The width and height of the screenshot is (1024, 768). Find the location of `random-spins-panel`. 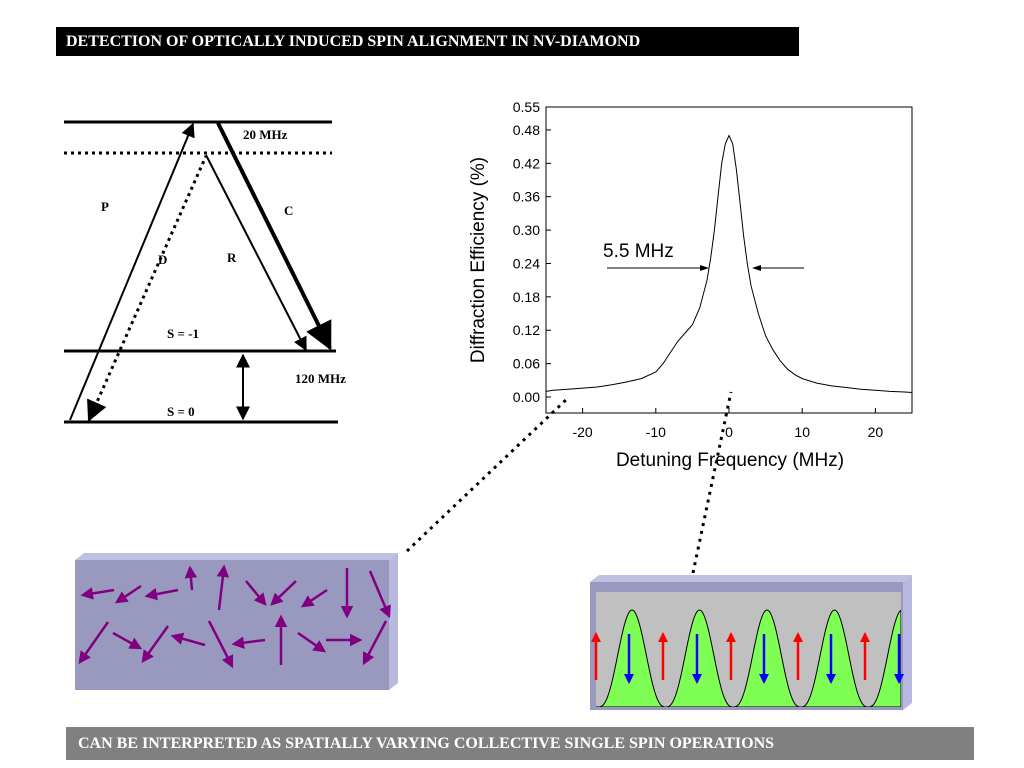

random-spins-panel is located at coordinates (236, 621).